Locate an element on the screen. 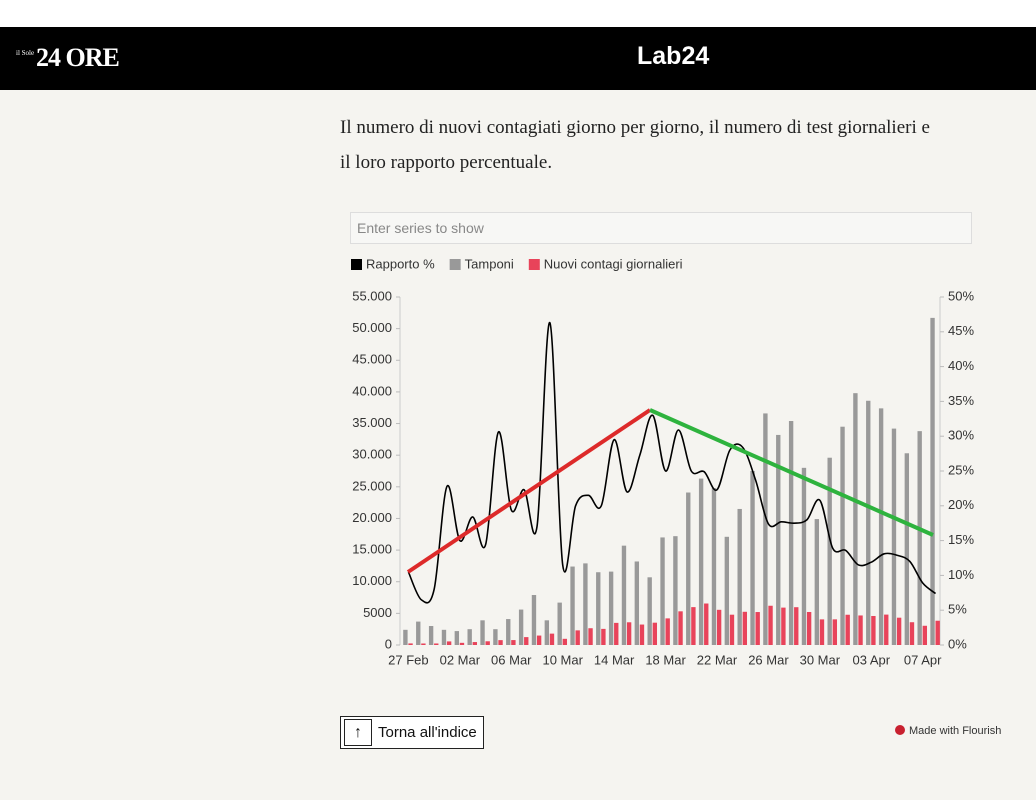  y2-tick-label: 30% is located at coordinates (961, 435).